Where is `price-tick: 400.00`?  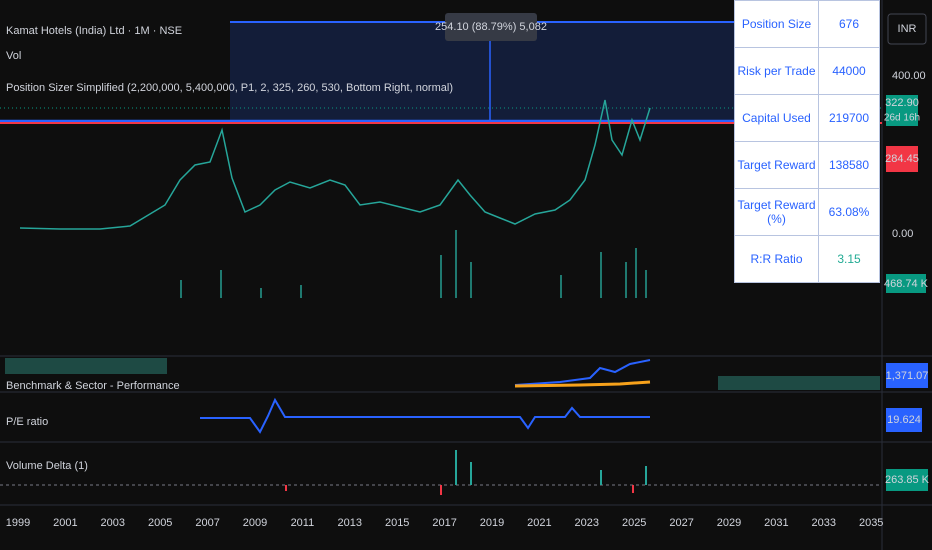 price-tick: 400.00 is located at coordinates (909, 76).